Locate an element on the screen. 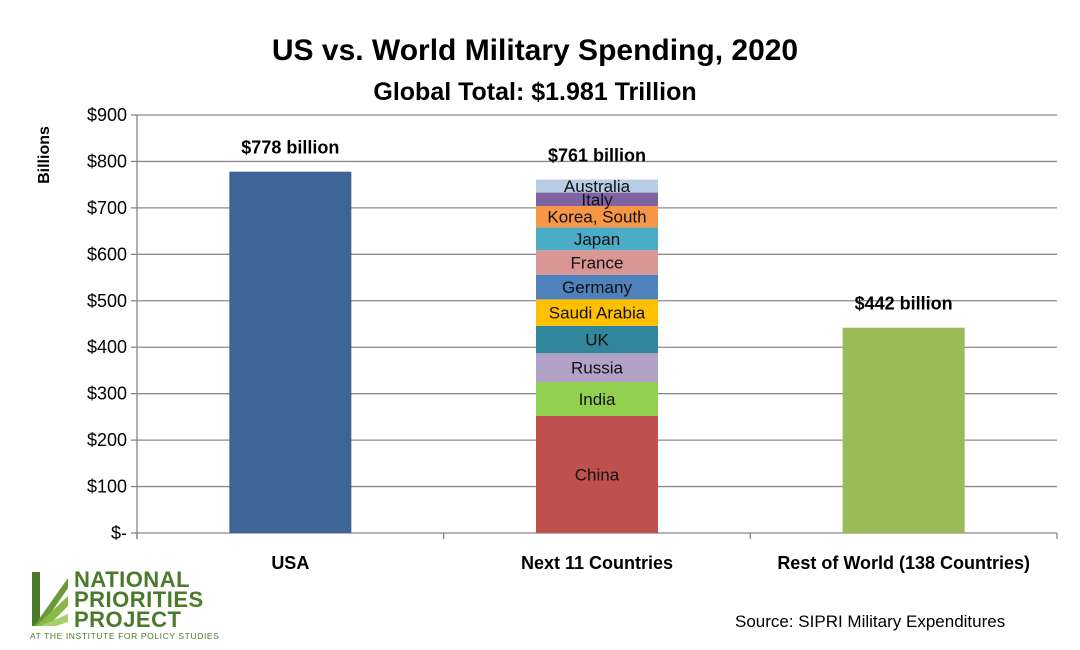  stack-segment-australia is located at coordinates (597, 186).